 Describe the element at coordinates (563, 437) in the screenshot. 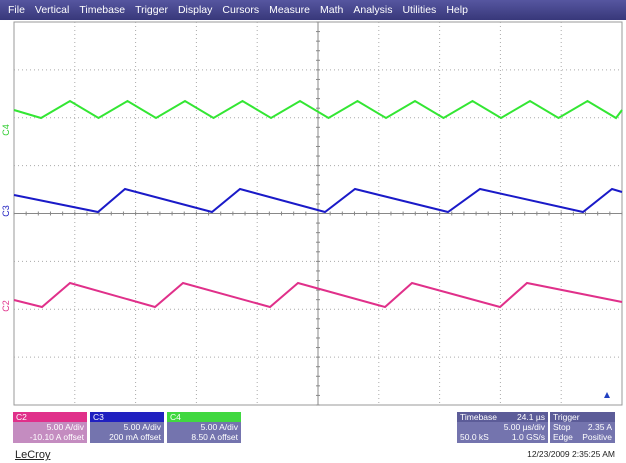

I see `trigger-type: Edge` at that location.